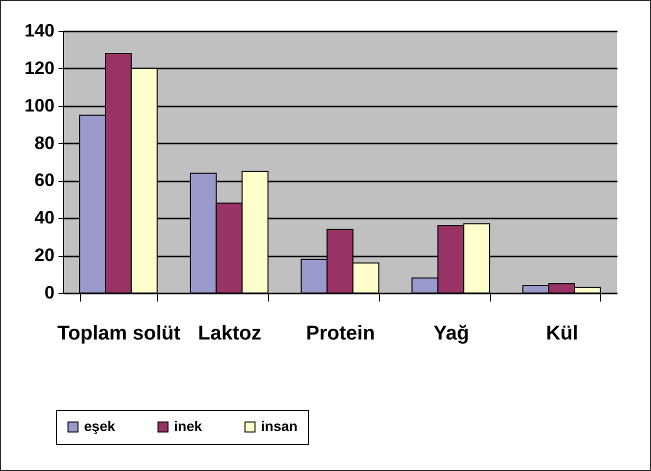 The image size is (651, 471). I want to click on y-tick-label: 140, so click(39, 30).